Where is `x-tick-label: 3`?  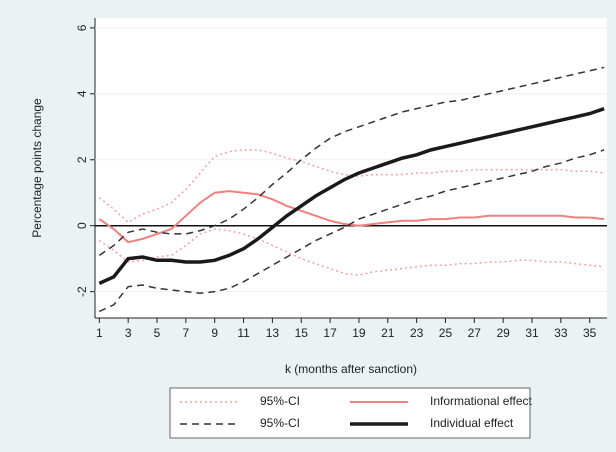 x-tick-label: 3 is located at coordinates (128, 333).